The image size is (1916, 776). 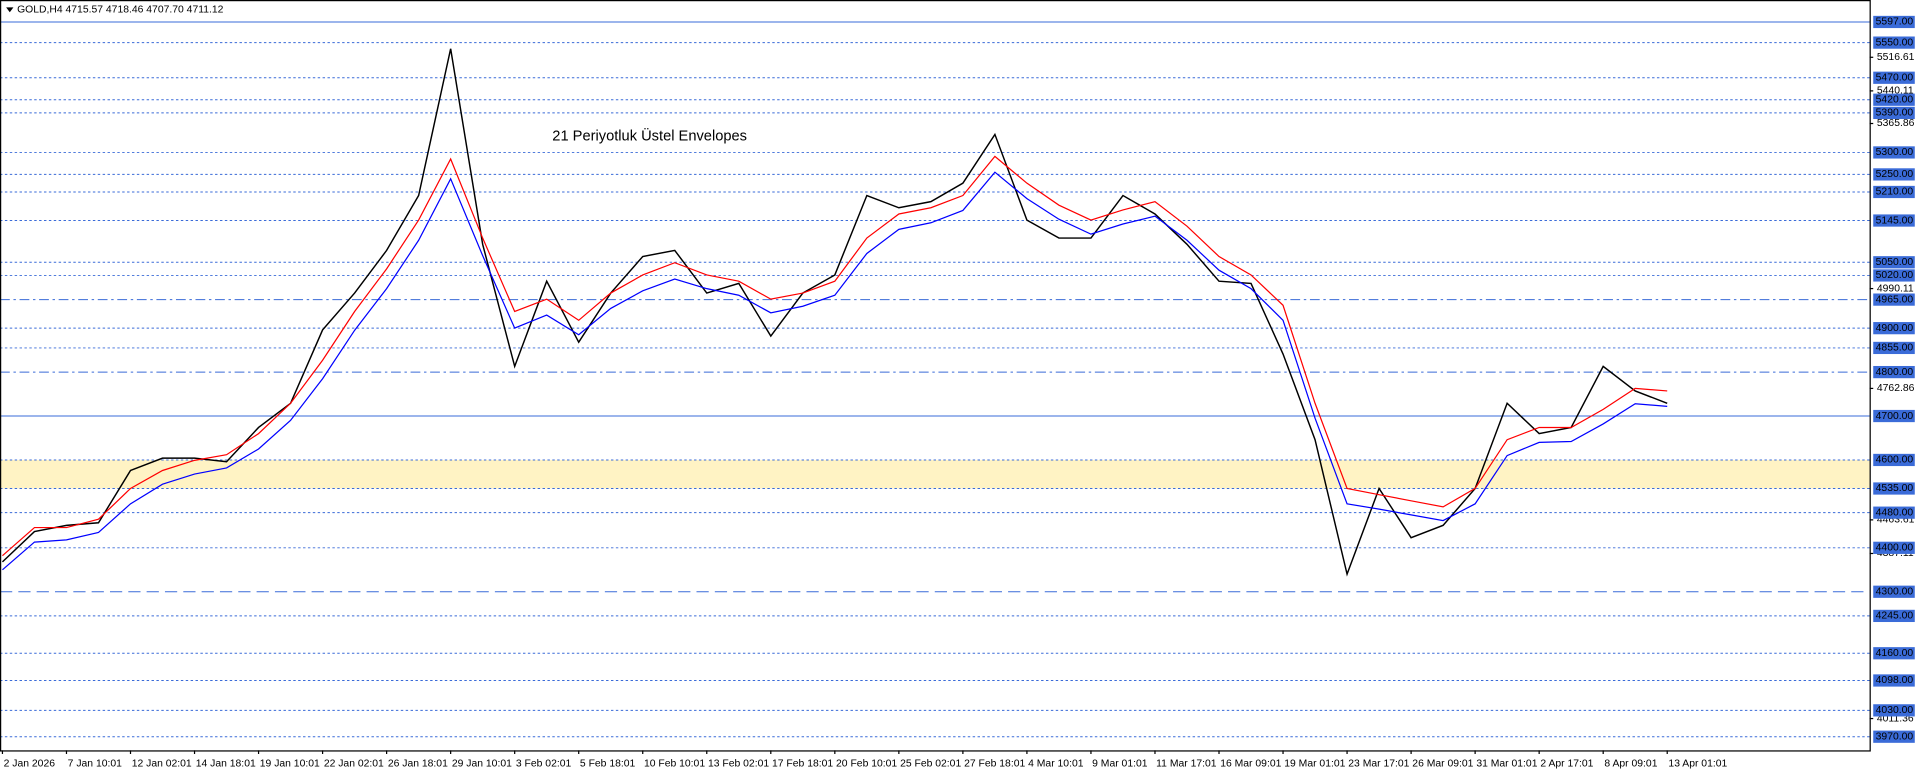 I want to click on level-label: 5597.00, so click(x=1895, y=22).